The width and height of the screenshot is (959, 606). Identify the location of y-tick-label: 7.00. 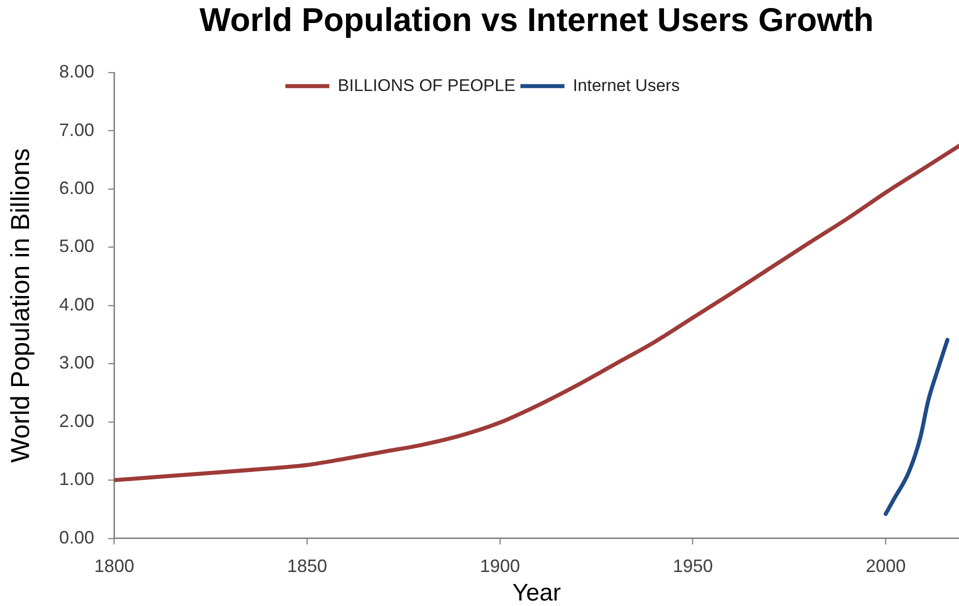
(76, 130).